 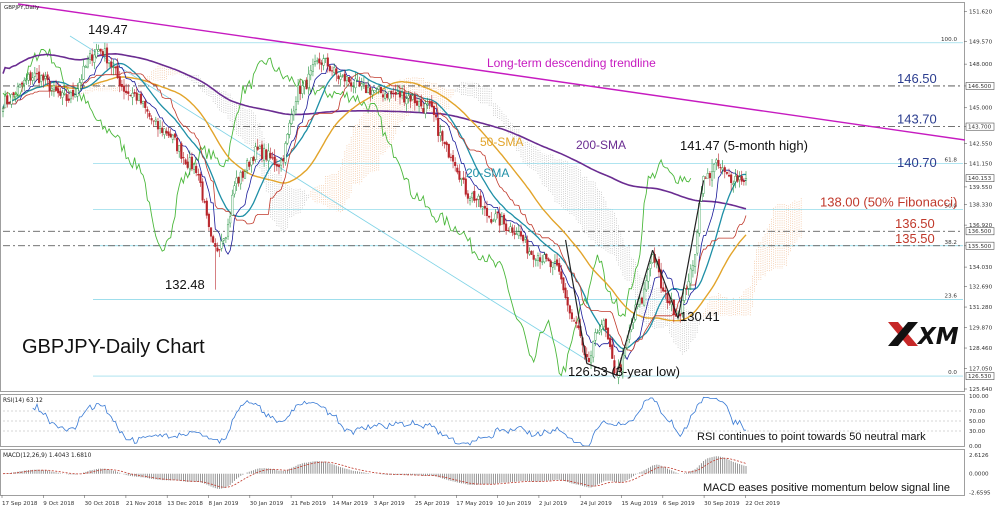 I want to click on x-tick-label: 9 Oct 2018, so click(x=58, y=504).